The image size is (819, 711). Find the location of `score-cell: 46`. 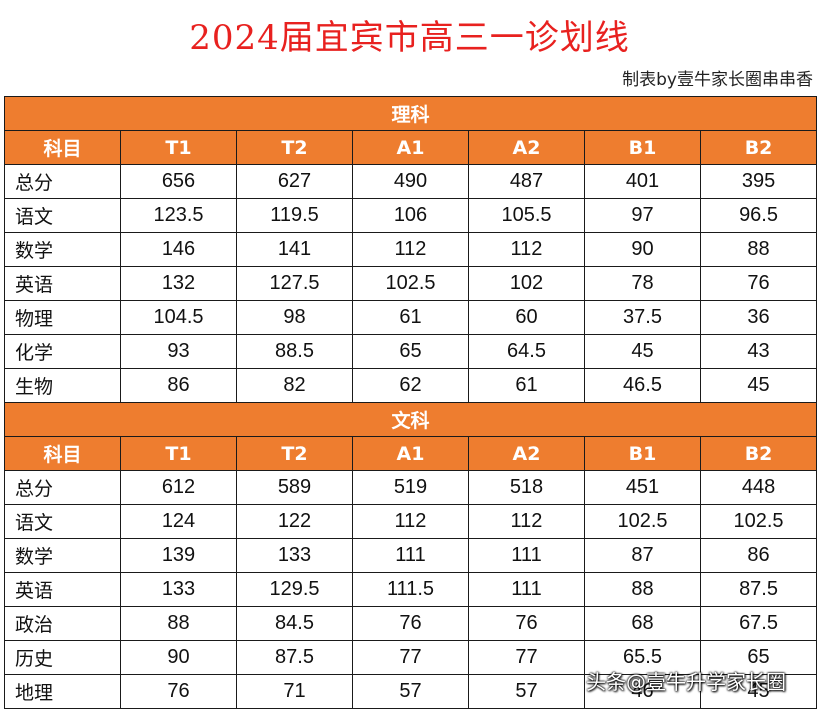

score-cell: 46 is located at coordinates (642, 691).